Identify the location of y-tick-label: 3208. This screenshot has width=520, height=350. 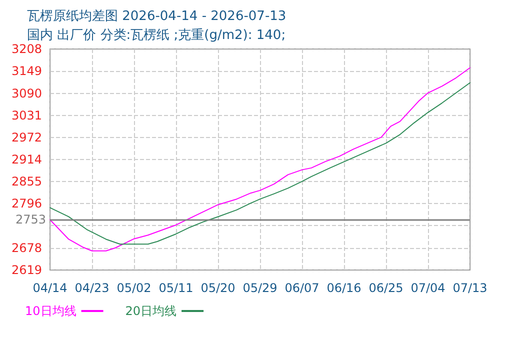
(26, 49).